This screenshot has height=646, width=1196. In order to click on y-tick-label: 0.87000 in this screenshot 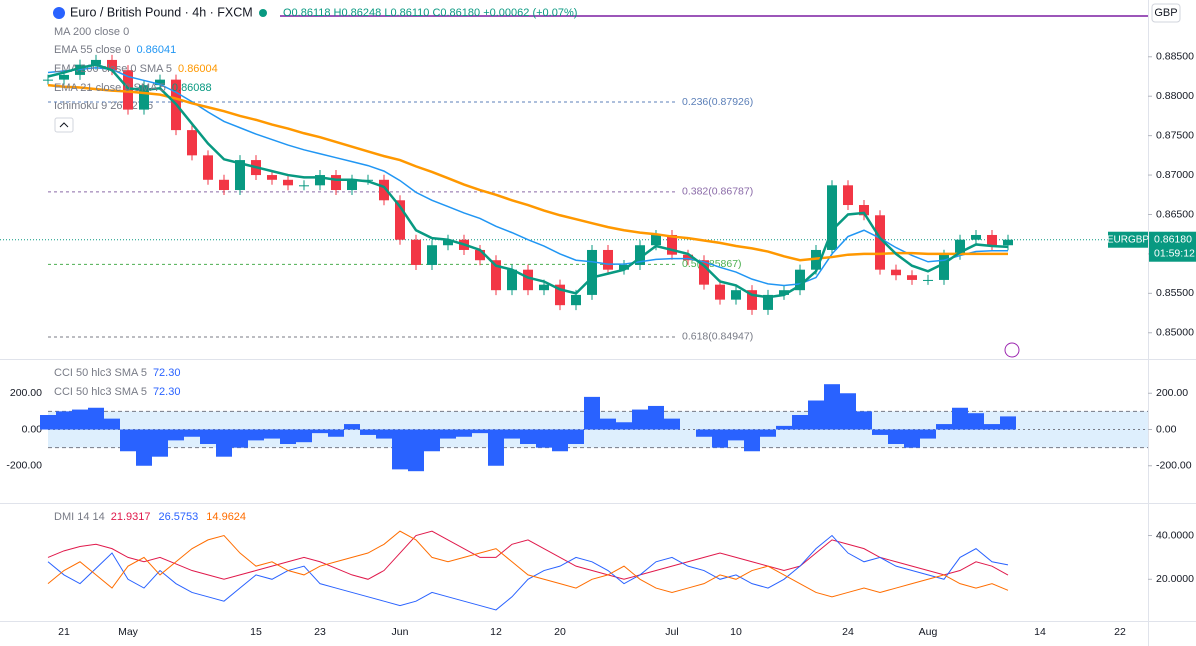, I will do `click(1175, 175)`.